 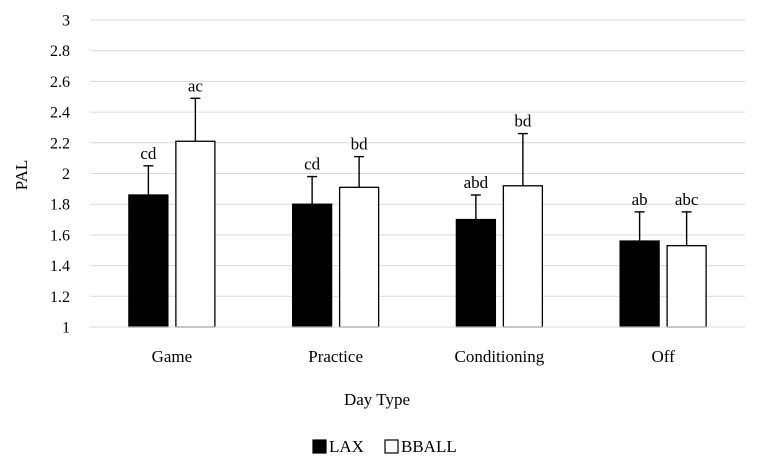 I want to click on legend: LAX BBALL, so click(x=384, y=446).